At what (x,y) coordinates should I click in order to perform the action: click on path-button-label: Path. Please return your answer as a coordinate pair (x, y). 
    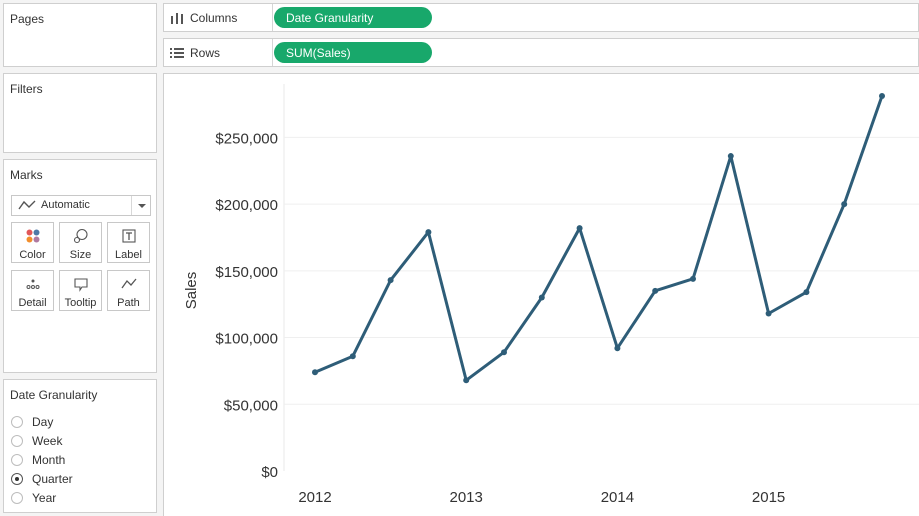
    Looking at the image, I should click on (128, 303).